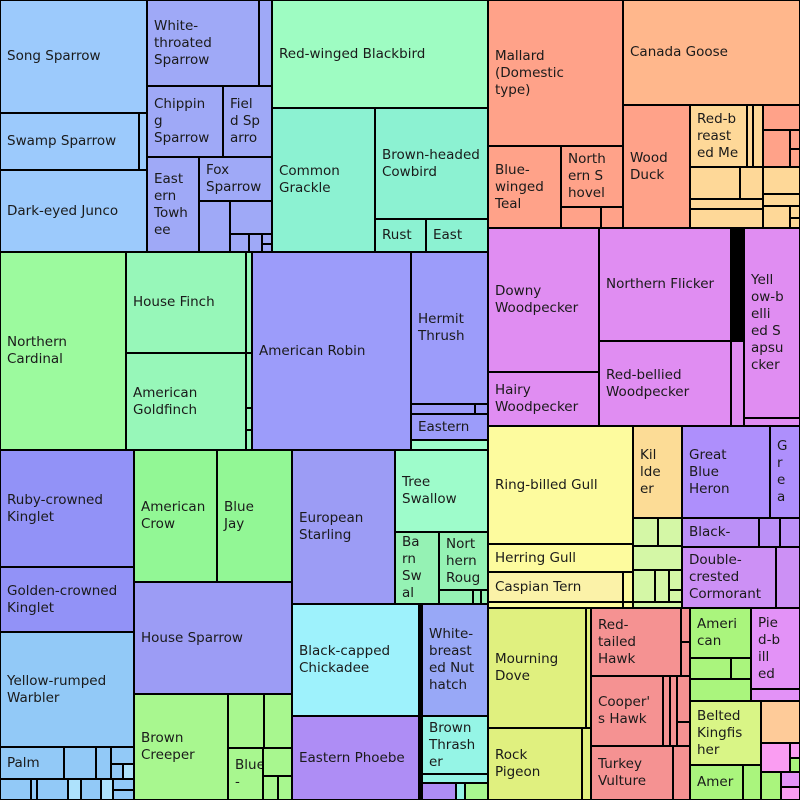 This screenshot has height=800, width=800. Describe the element at coordinates (780, 722) in the screenshot. I see `corner-tan` at that location.